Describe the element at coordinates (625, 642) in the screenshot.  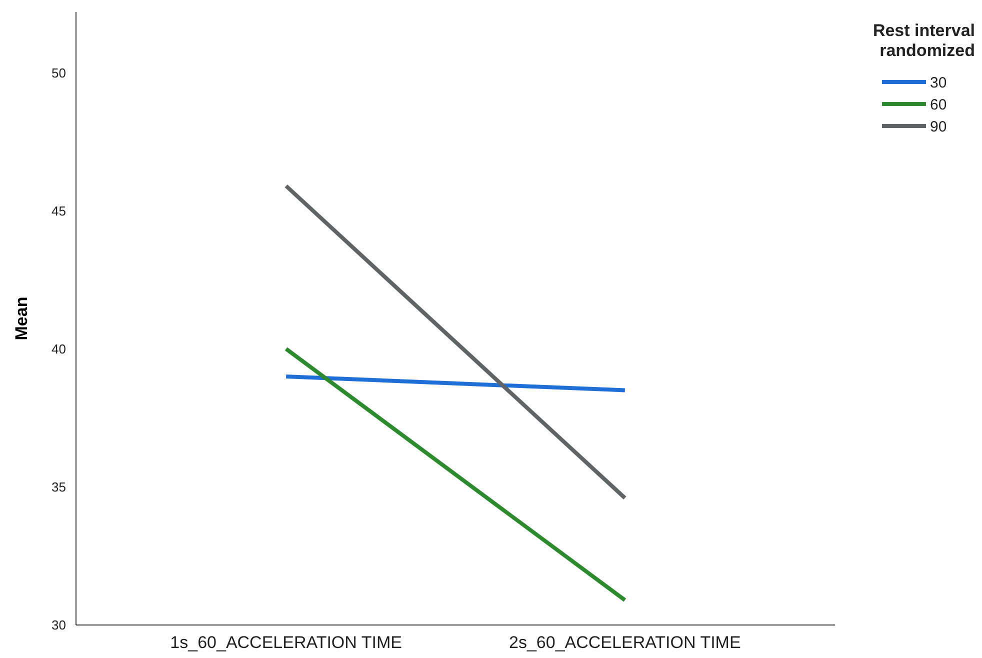
I see `x-tick-label: 2s_60_ACCELERATION TIME` at that location.